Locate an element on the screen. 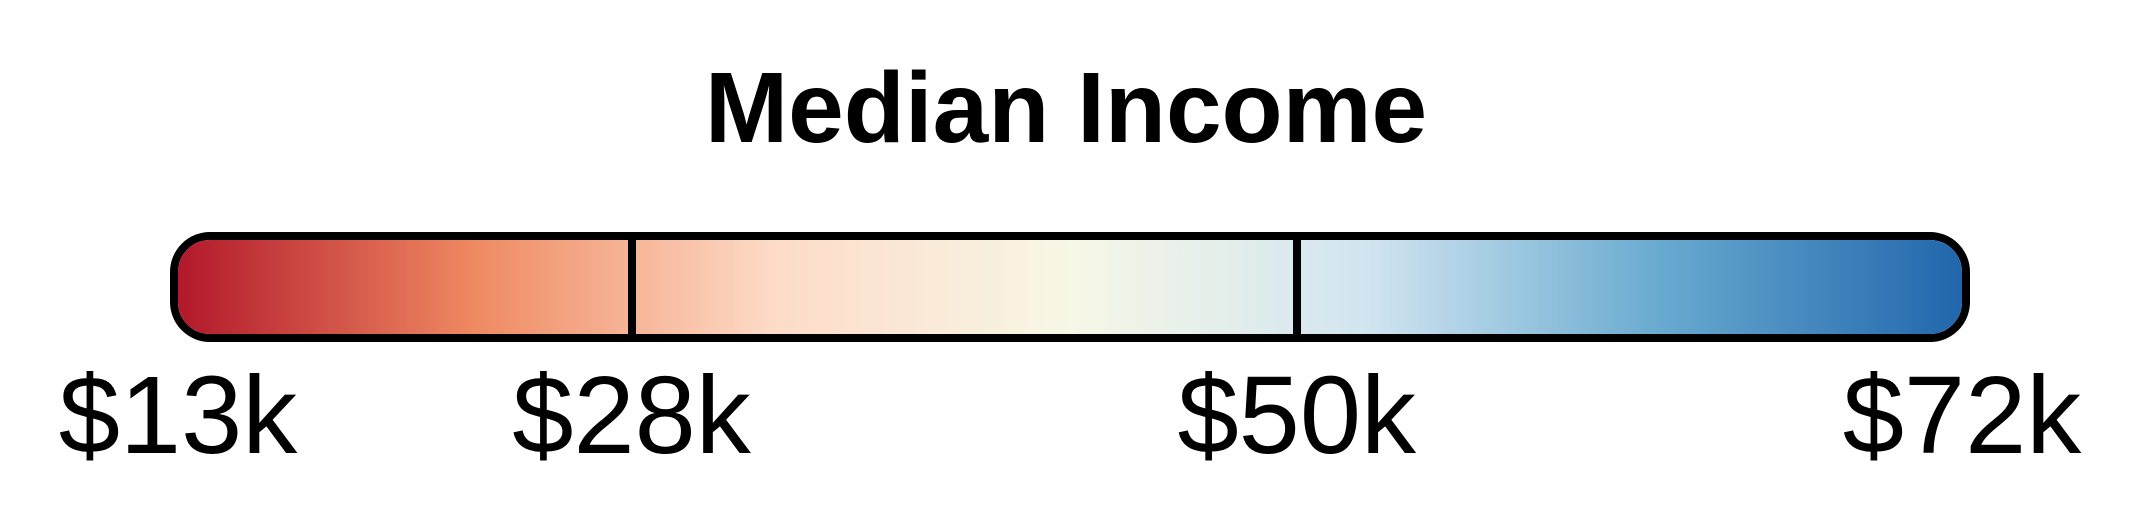 This screenshot has width=2132, height=512. legend-title: Median Income is located at coordinates (1066, 108).